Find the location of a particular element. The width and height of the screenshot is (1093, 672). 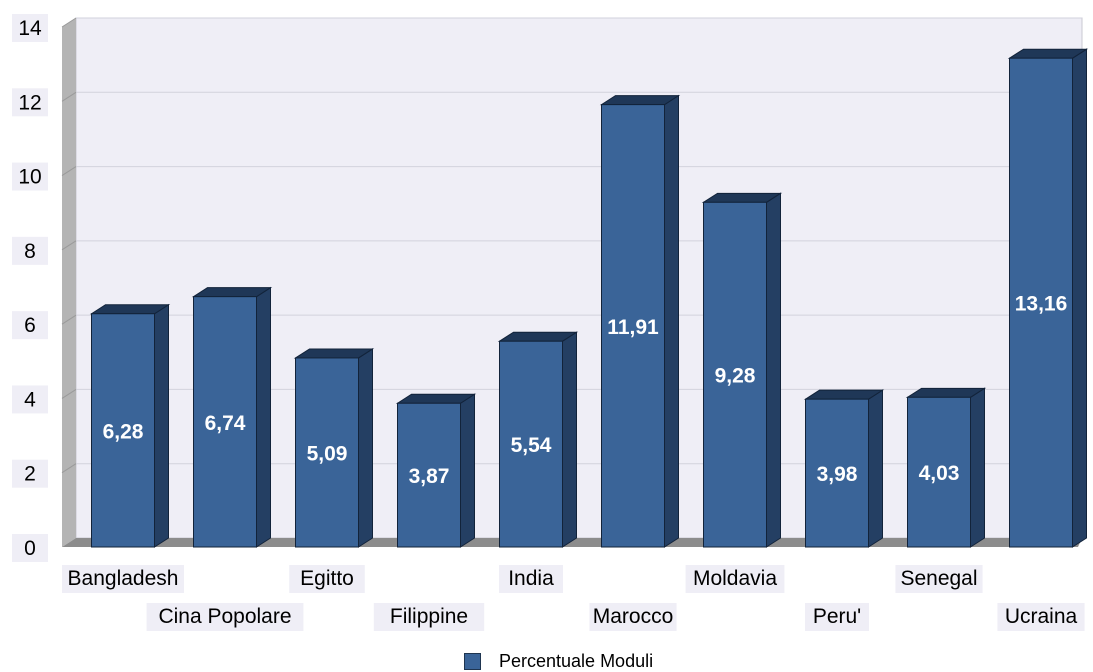

bar: 11,91 is located at coordinates (640, 321).